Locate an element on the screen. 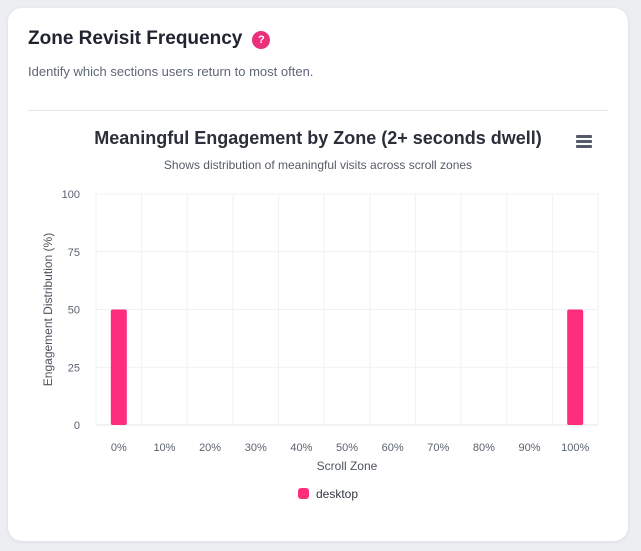 The image size is (641, 551). help-icon: ? is located at coordinates (261, 40).